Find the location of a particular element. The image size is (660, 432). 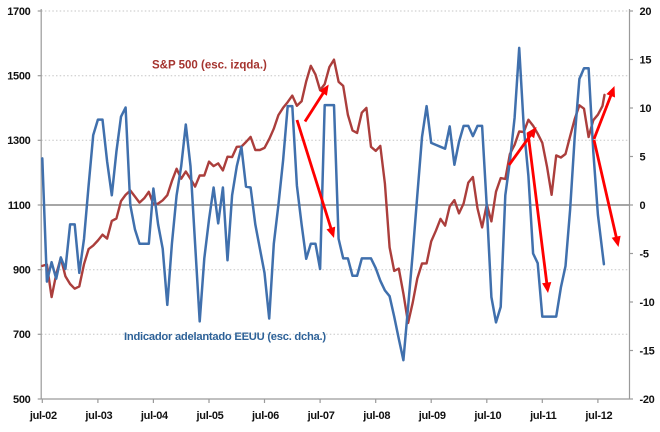

svg-text: 20 is located at coordinates (646, 12).